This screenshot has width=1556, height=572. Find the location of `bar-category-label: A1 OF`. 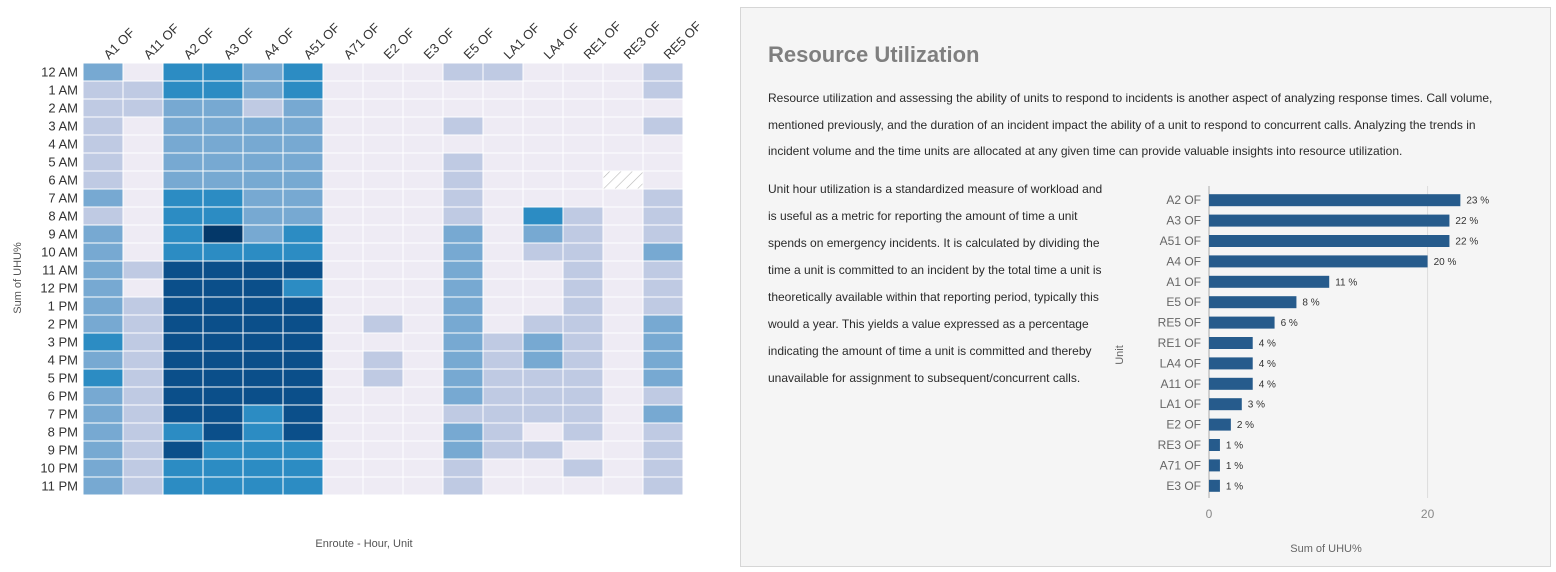

bar-category-label: A1 OF is located at coordinates (1183, 282).